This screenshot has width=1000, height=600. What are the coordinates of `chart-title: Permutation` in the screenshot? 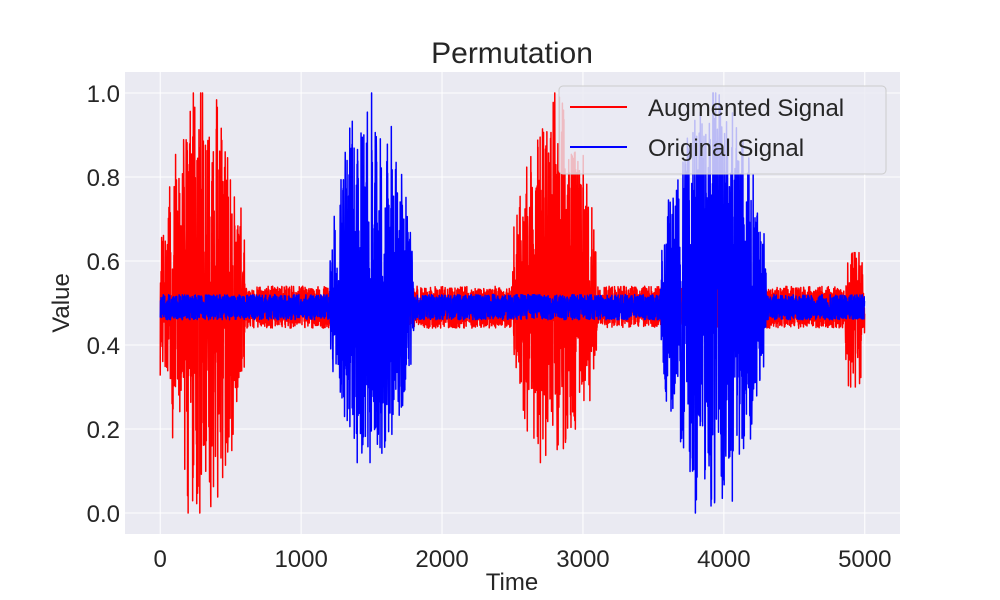 It's located at (512, 53).